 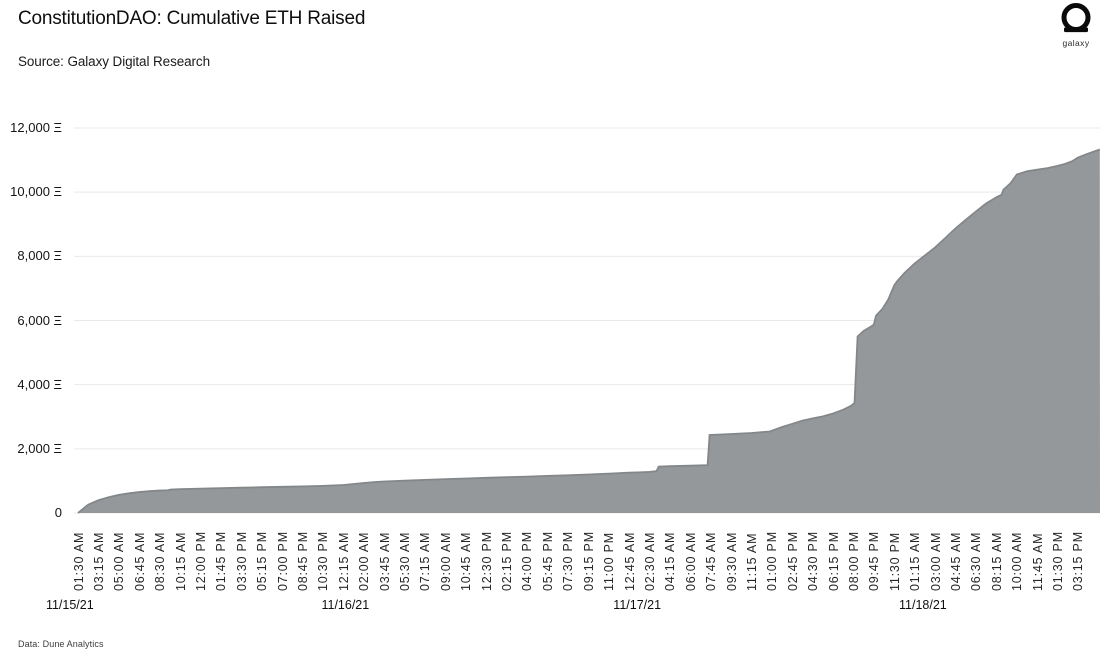 What do you see at coordinates (507, 561) in the screenshot?
I see `x-axis-tick-label: 02:15 PM` at bounding box center [507, 561].